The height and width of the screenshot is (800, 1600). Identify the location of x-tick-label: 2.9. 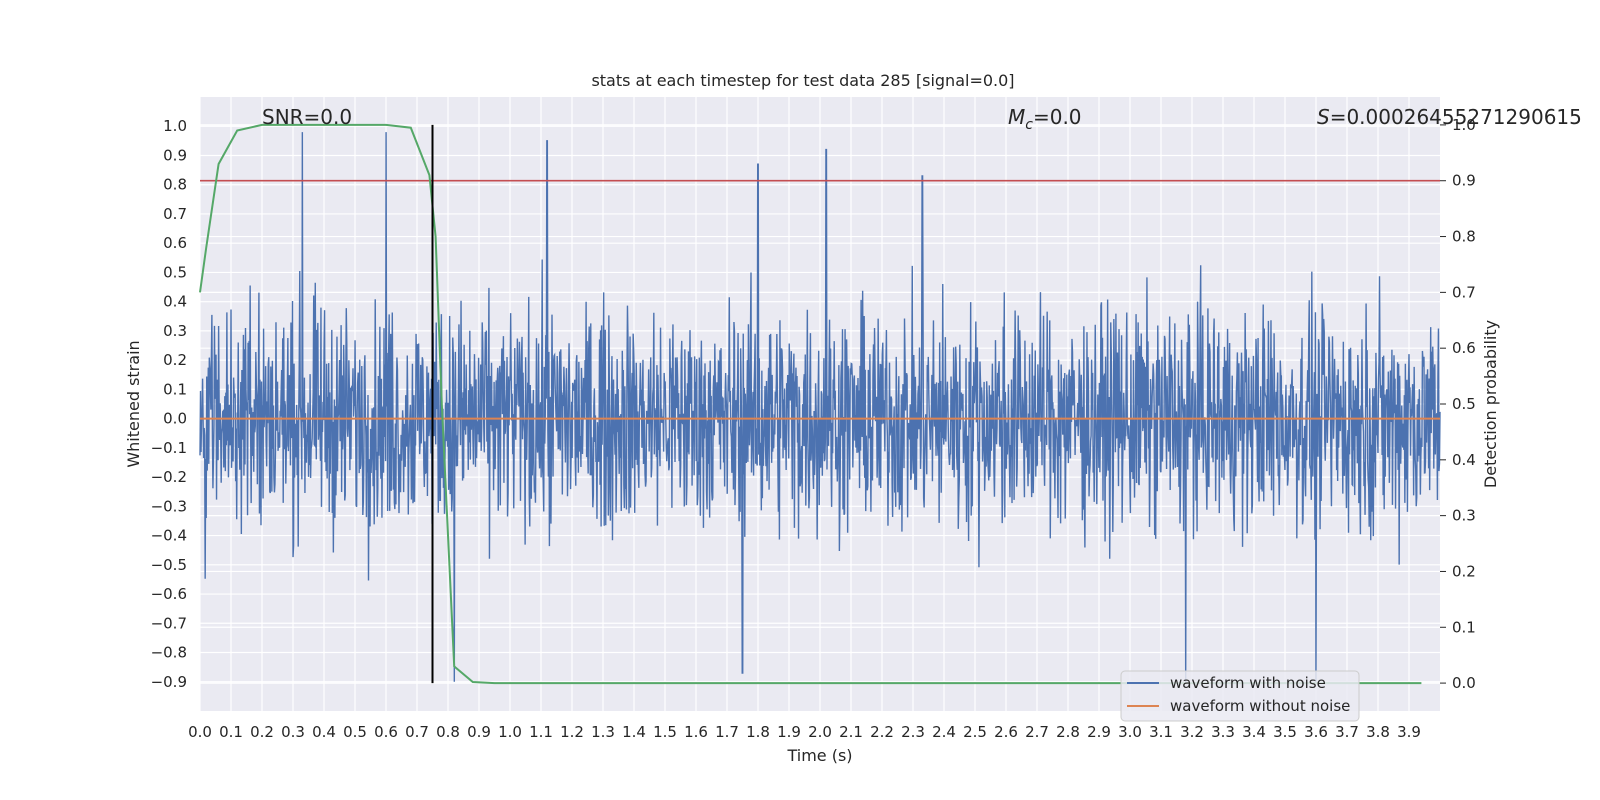
(1099, 732).